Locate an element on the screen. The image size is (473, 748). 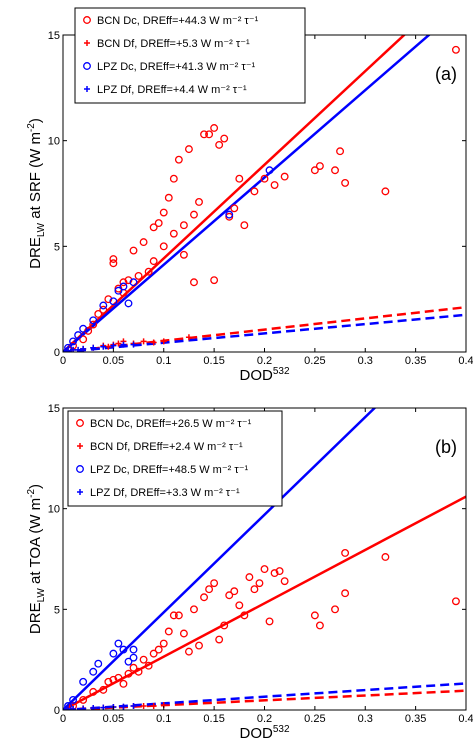
y-tick-label: 10 is located at coordinates (54, 510).